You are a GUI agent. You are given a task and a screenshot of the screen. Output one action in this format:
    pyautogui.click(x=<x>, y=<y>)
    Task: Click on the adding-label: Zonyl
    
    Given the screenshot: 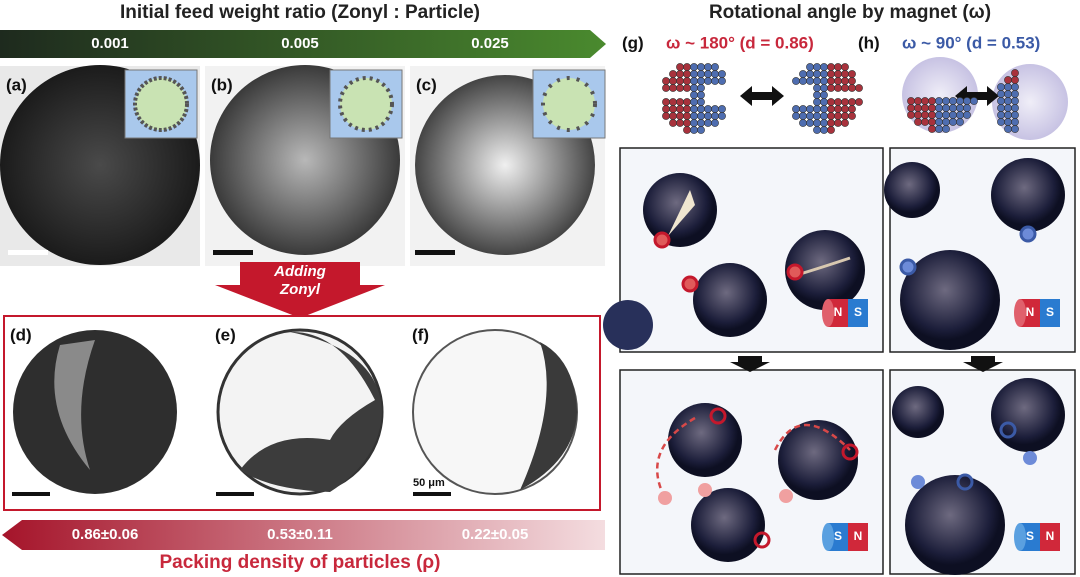 What is the action you would take?
    pyautogui.click(x=300, y=289)
    